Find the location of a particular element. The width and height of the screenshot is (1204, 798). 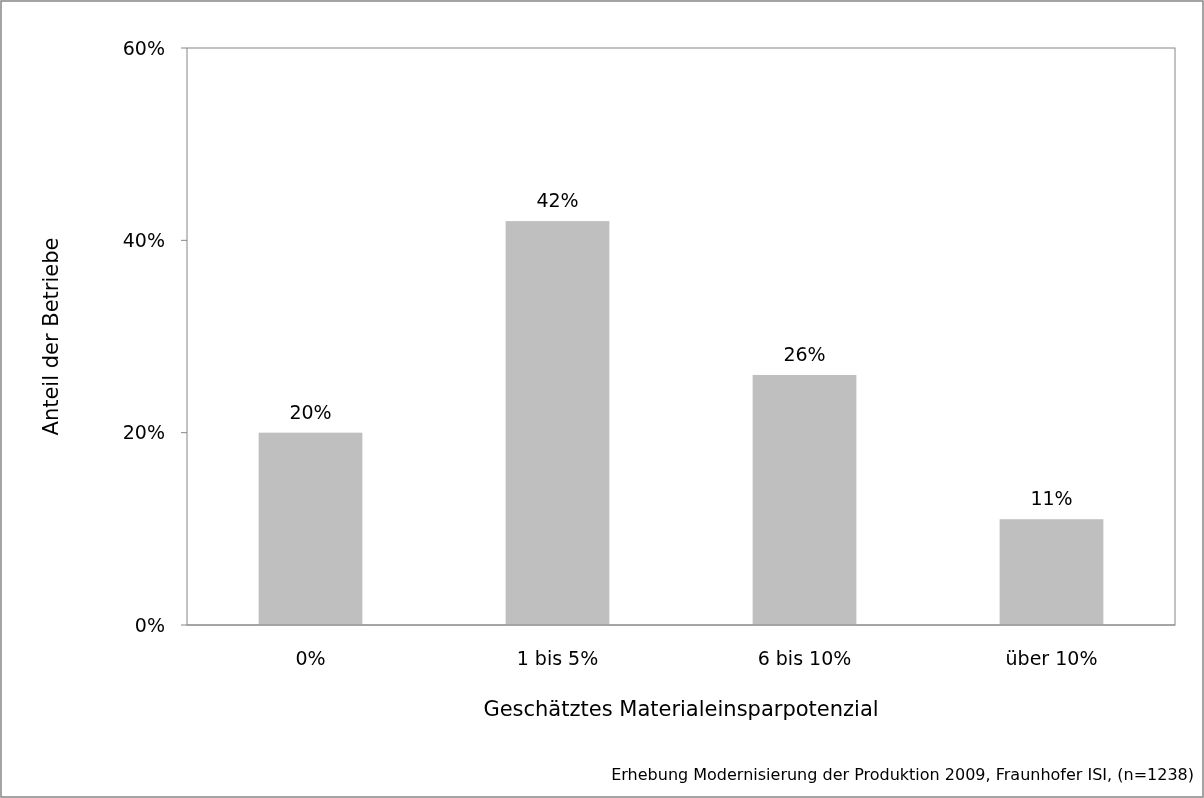

y-tick-label: 0% is located at coordinates (149, 624).